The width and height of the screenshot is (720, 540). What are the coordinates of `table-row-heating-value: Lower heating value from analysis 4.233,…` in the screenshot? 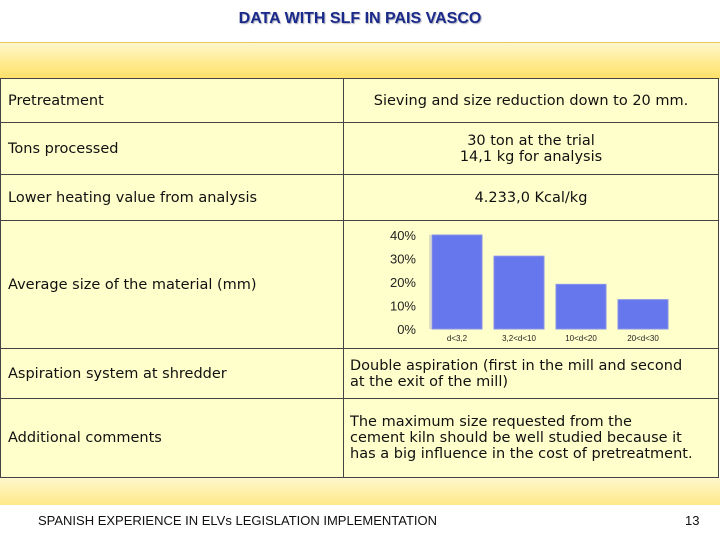 It's located at (359, 198).